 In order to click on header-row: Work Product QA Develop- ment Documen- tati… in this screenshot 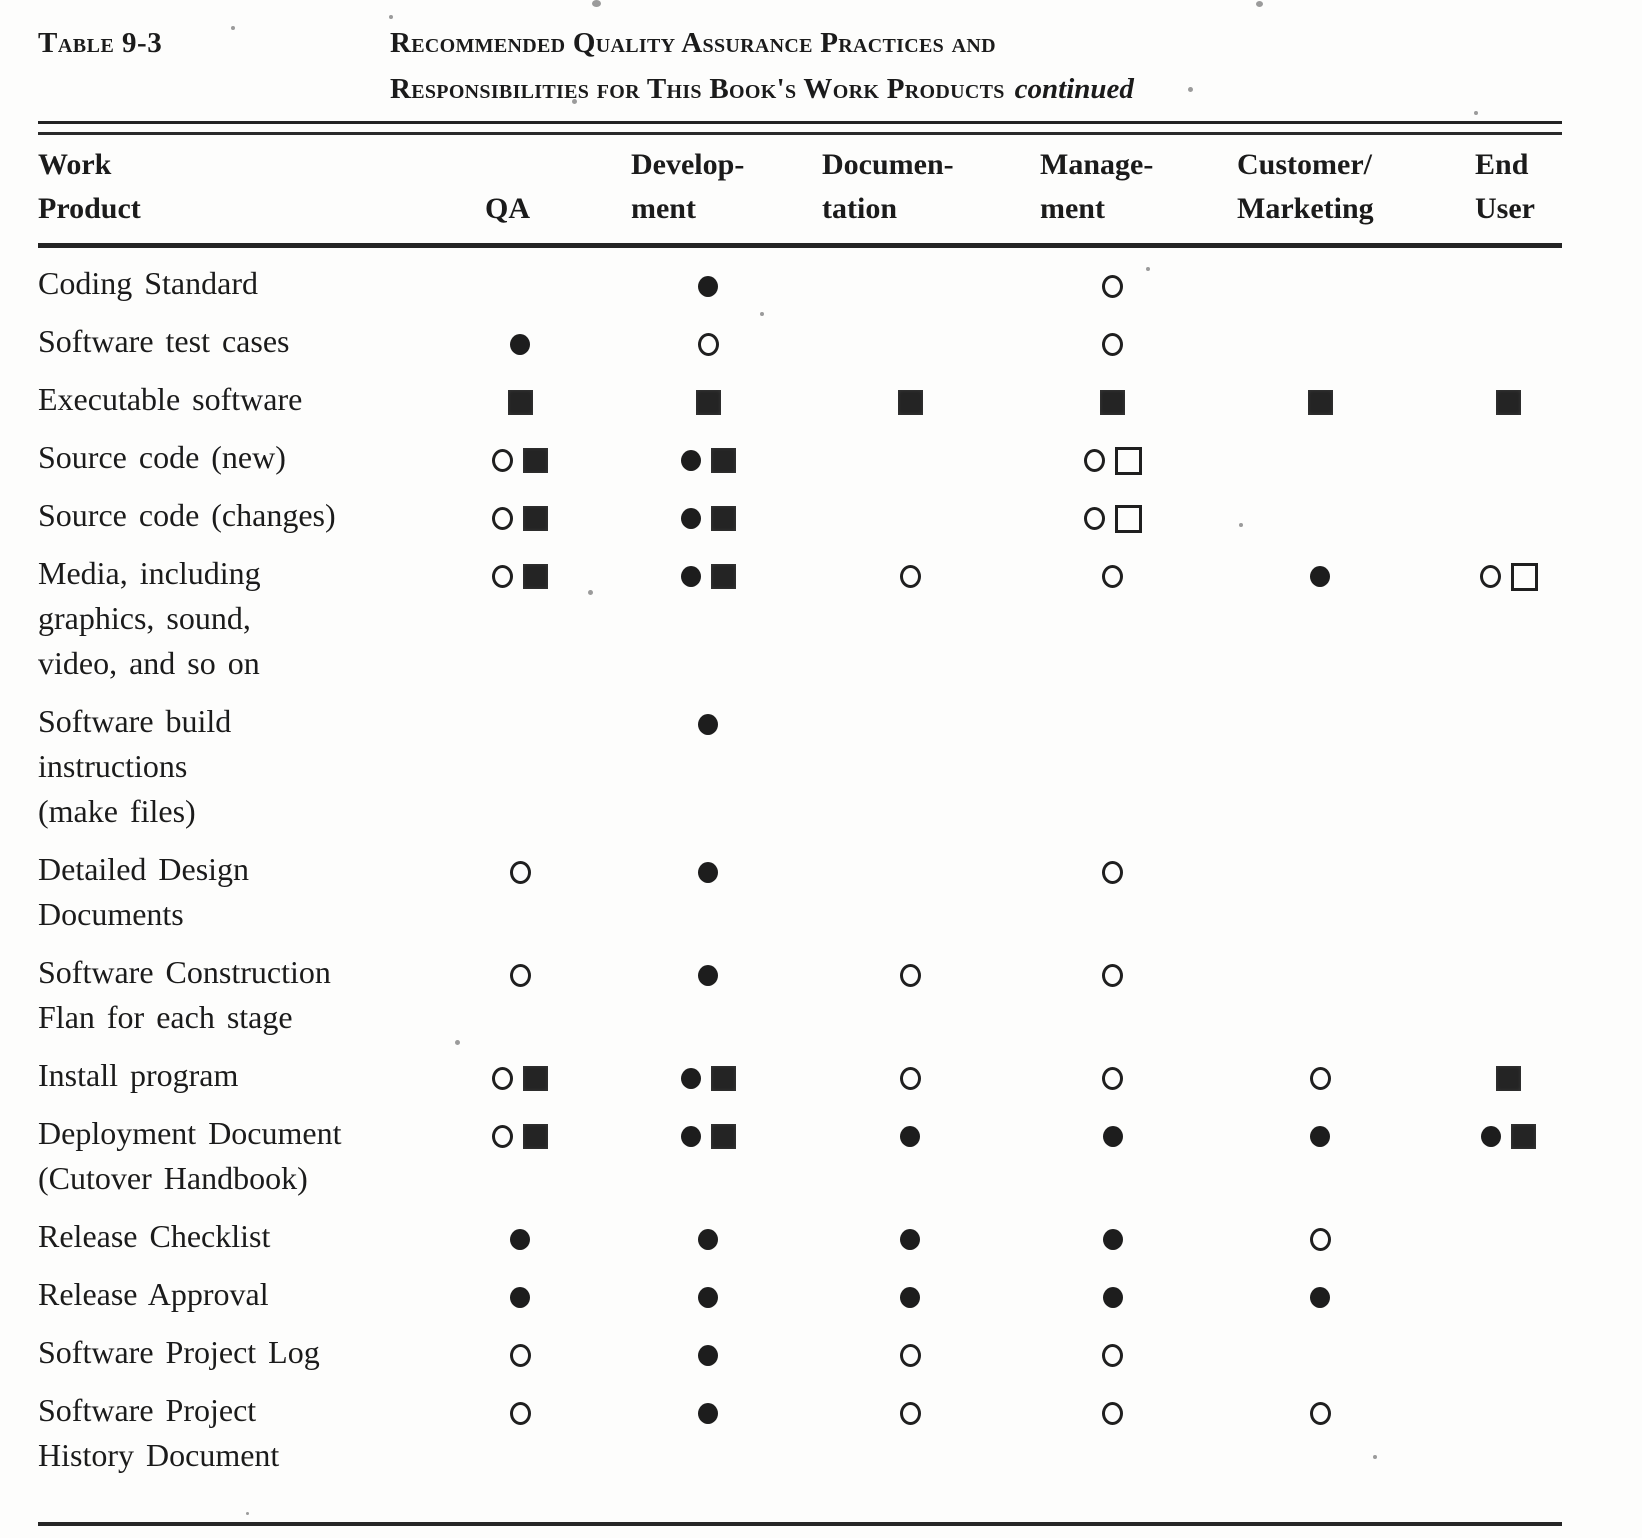, I will do `click(800, 191)`.